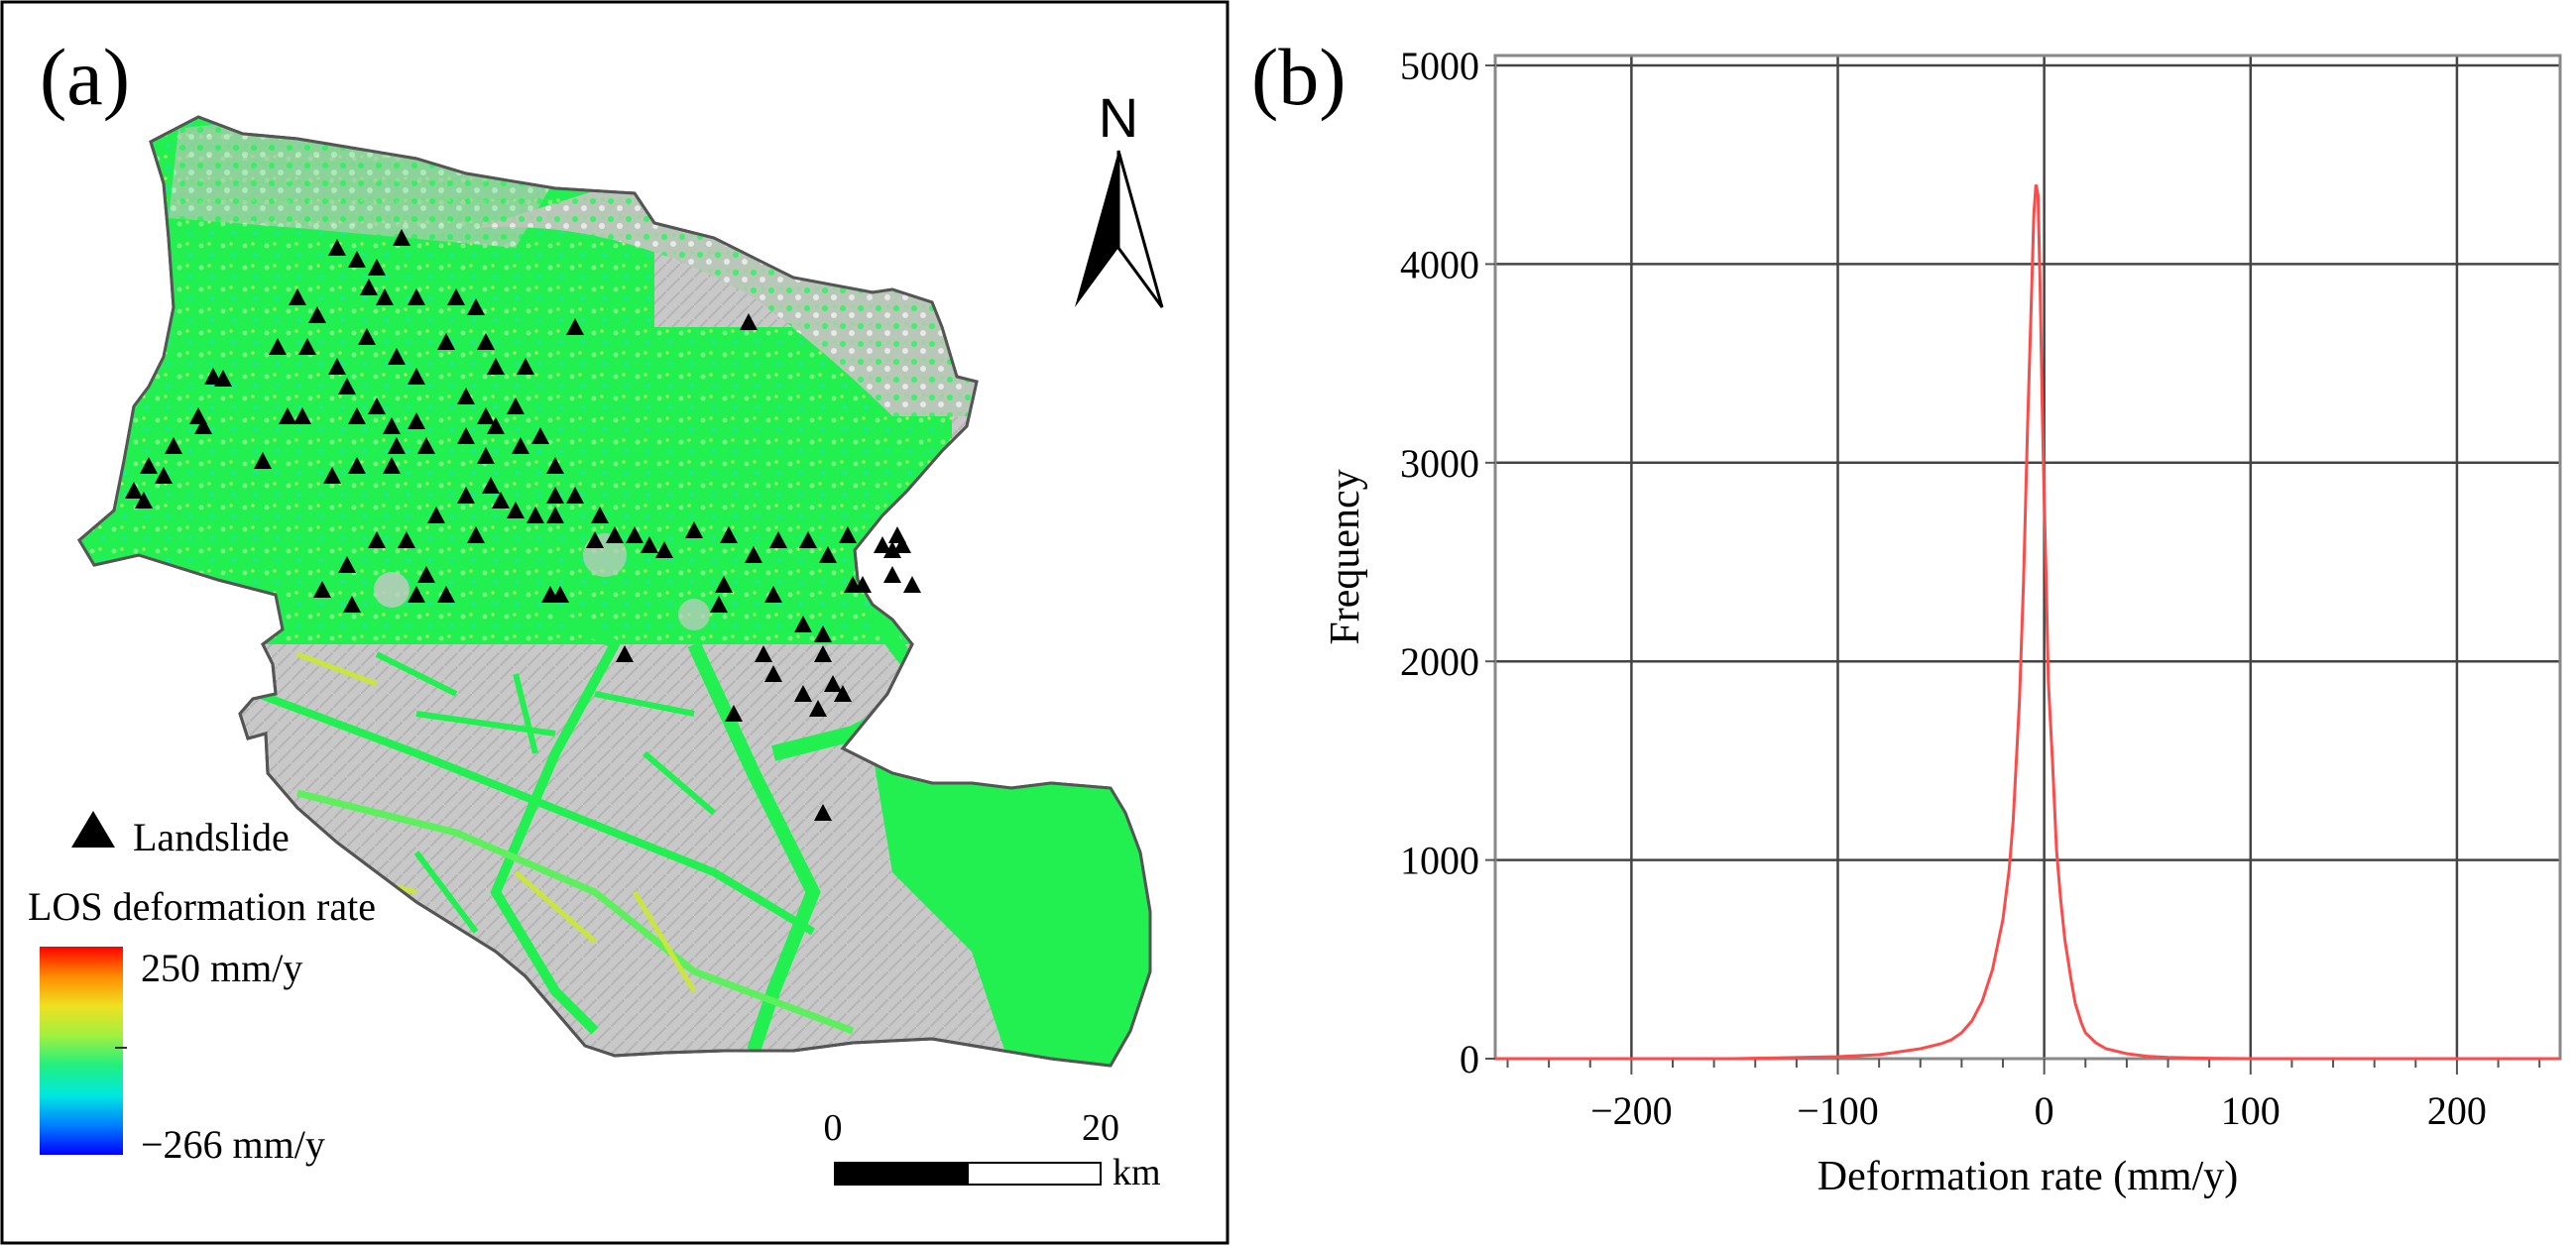 The height and width of the screenshot is (1246, 2576). Describe the element at coordinates (1447, 563) in the screenshot. I see `y-axis-ticks: 0 1000 2000 3000 4000 5000` at that location.